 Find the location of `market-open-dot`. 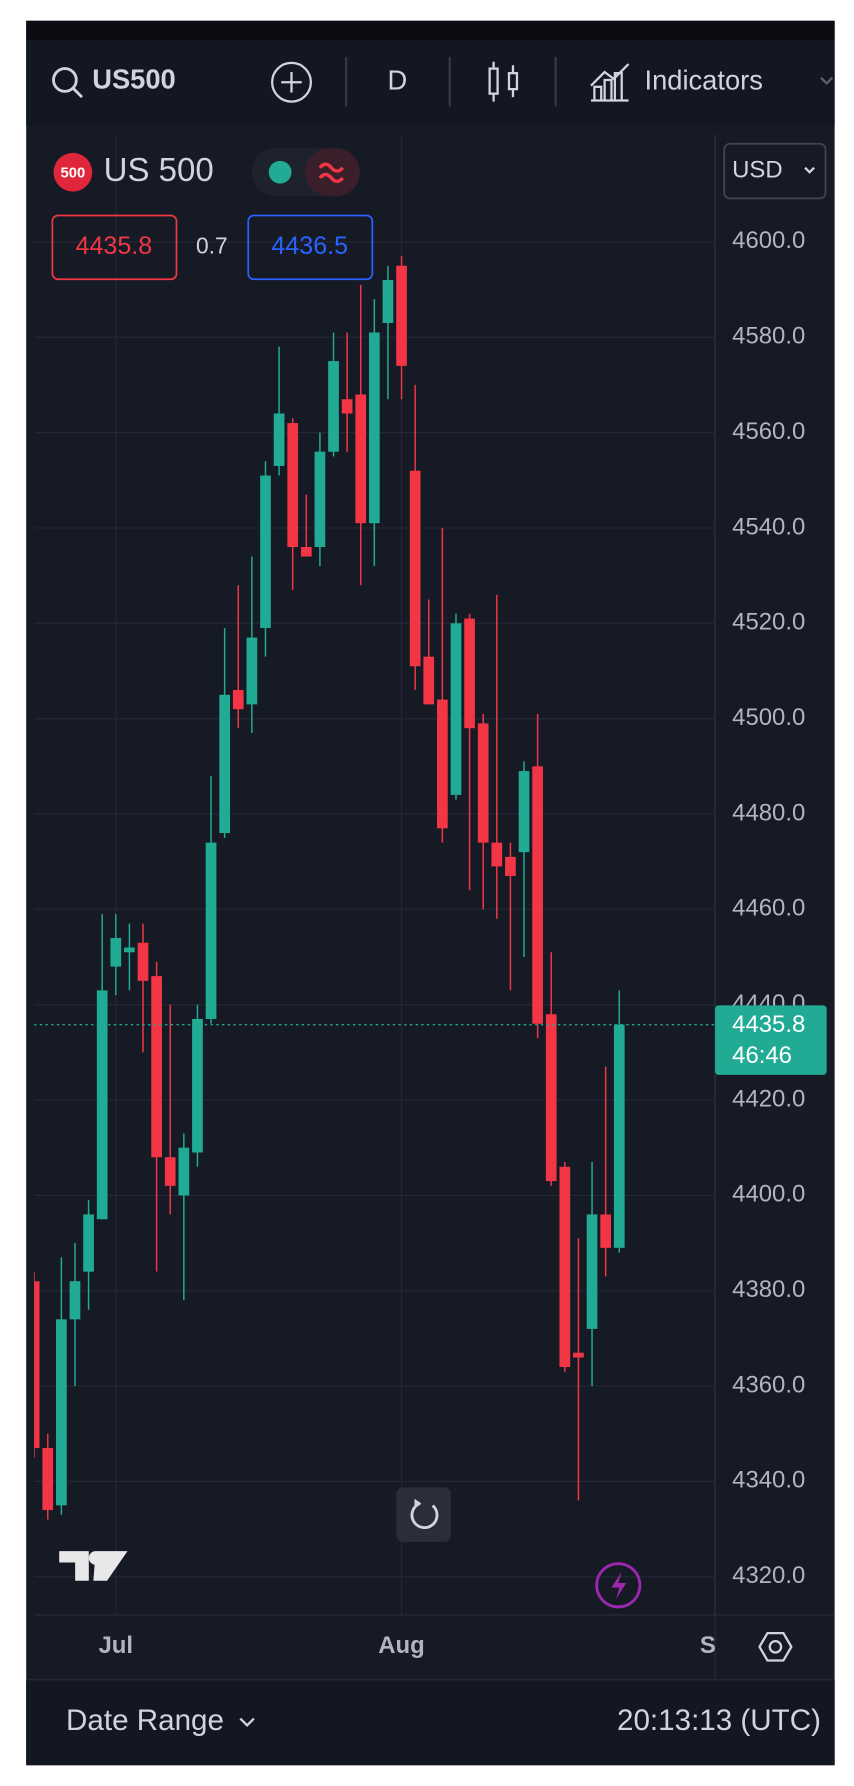

market-open-dot is located at coordinates (280, 172).